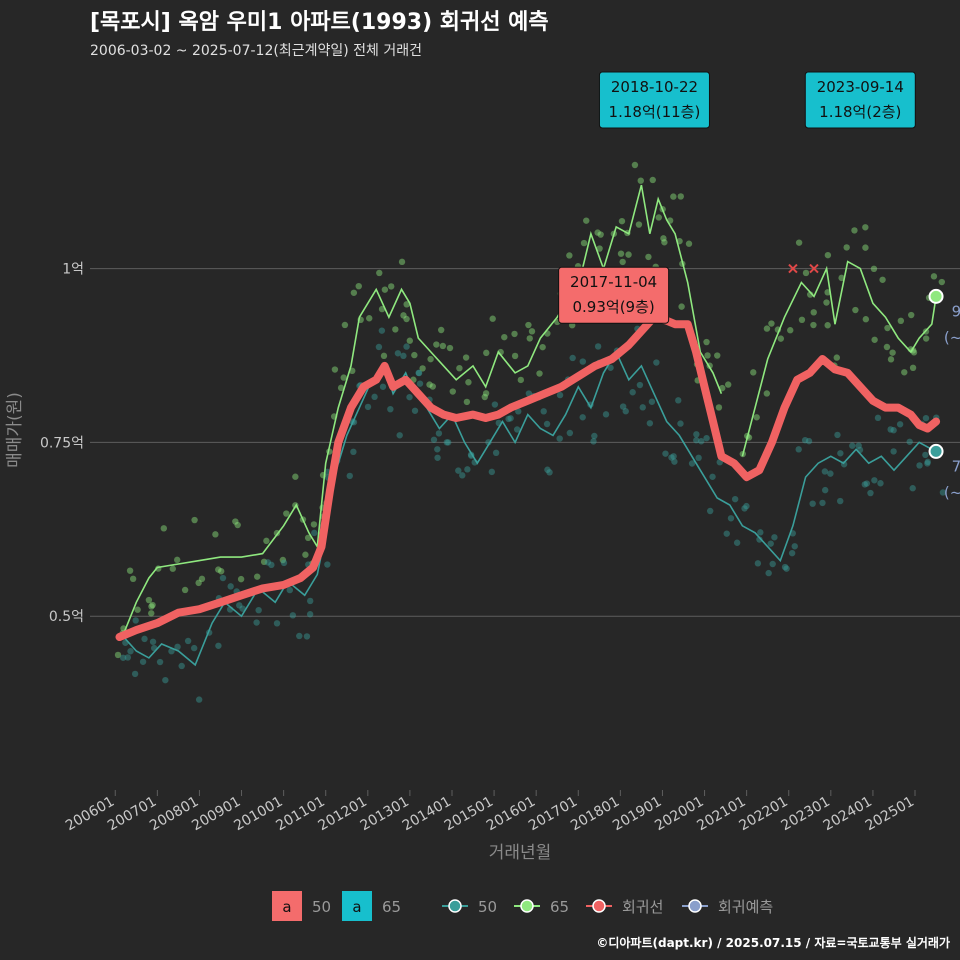 This screenshot has width=960, height=960. What do you see at coordinates (860, 112) in the screenshot?
I see `annotation-price: 1.18억(2층)` at bounding box center [860, 112].